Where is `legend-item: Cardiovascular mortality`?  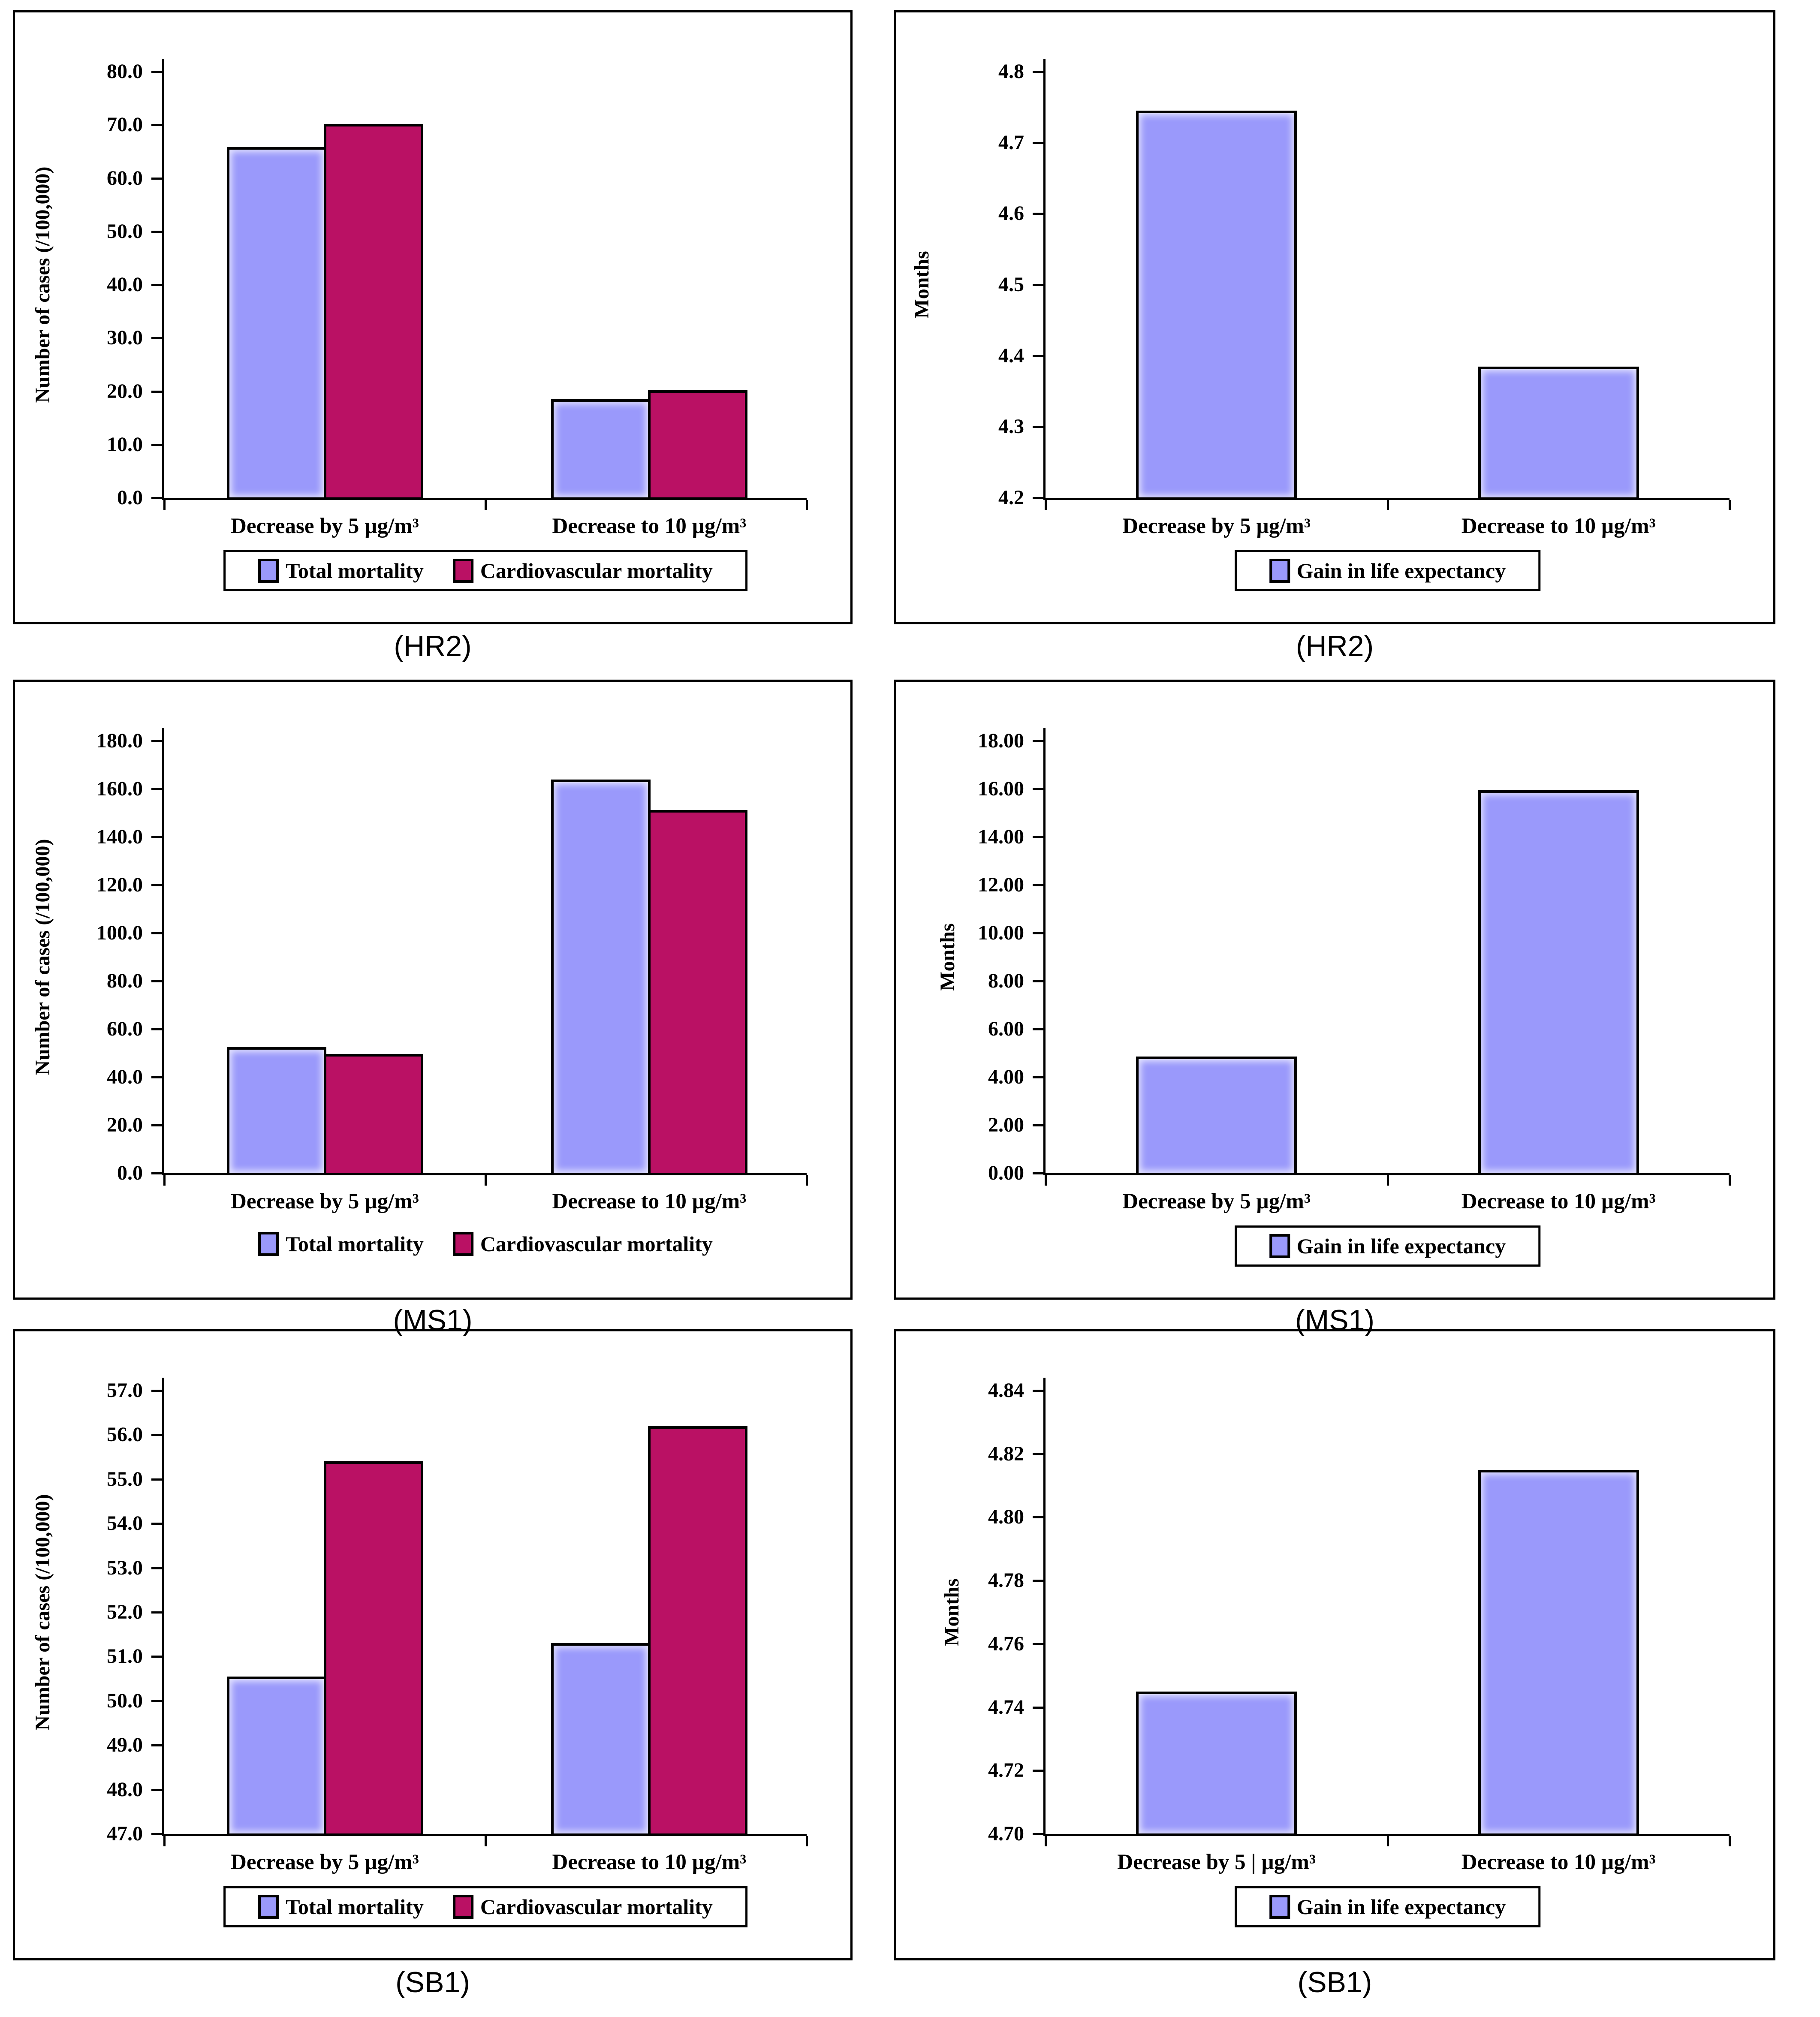 legend-item: Cardiovascular mortality is located at coordinates (582, 570).